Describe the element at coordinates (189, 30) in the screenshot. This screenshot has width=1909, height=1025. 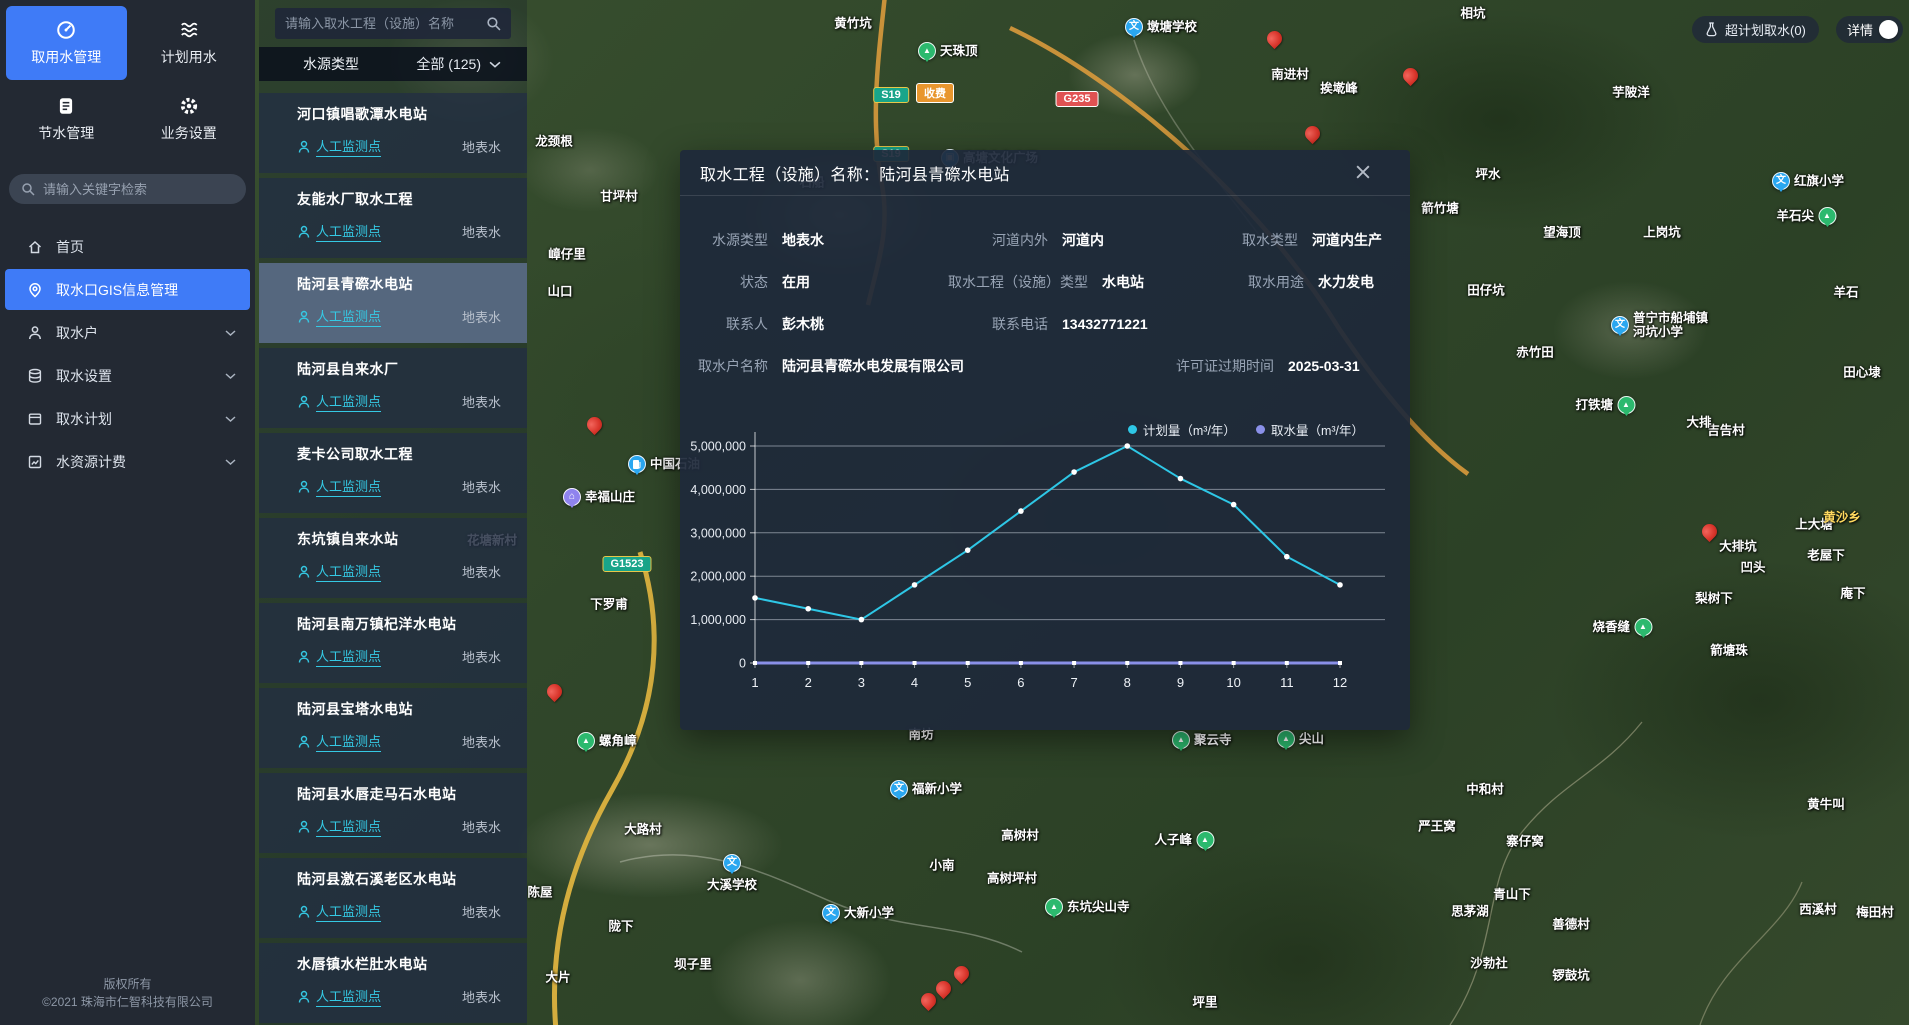
I see `waves-icon` at that location.